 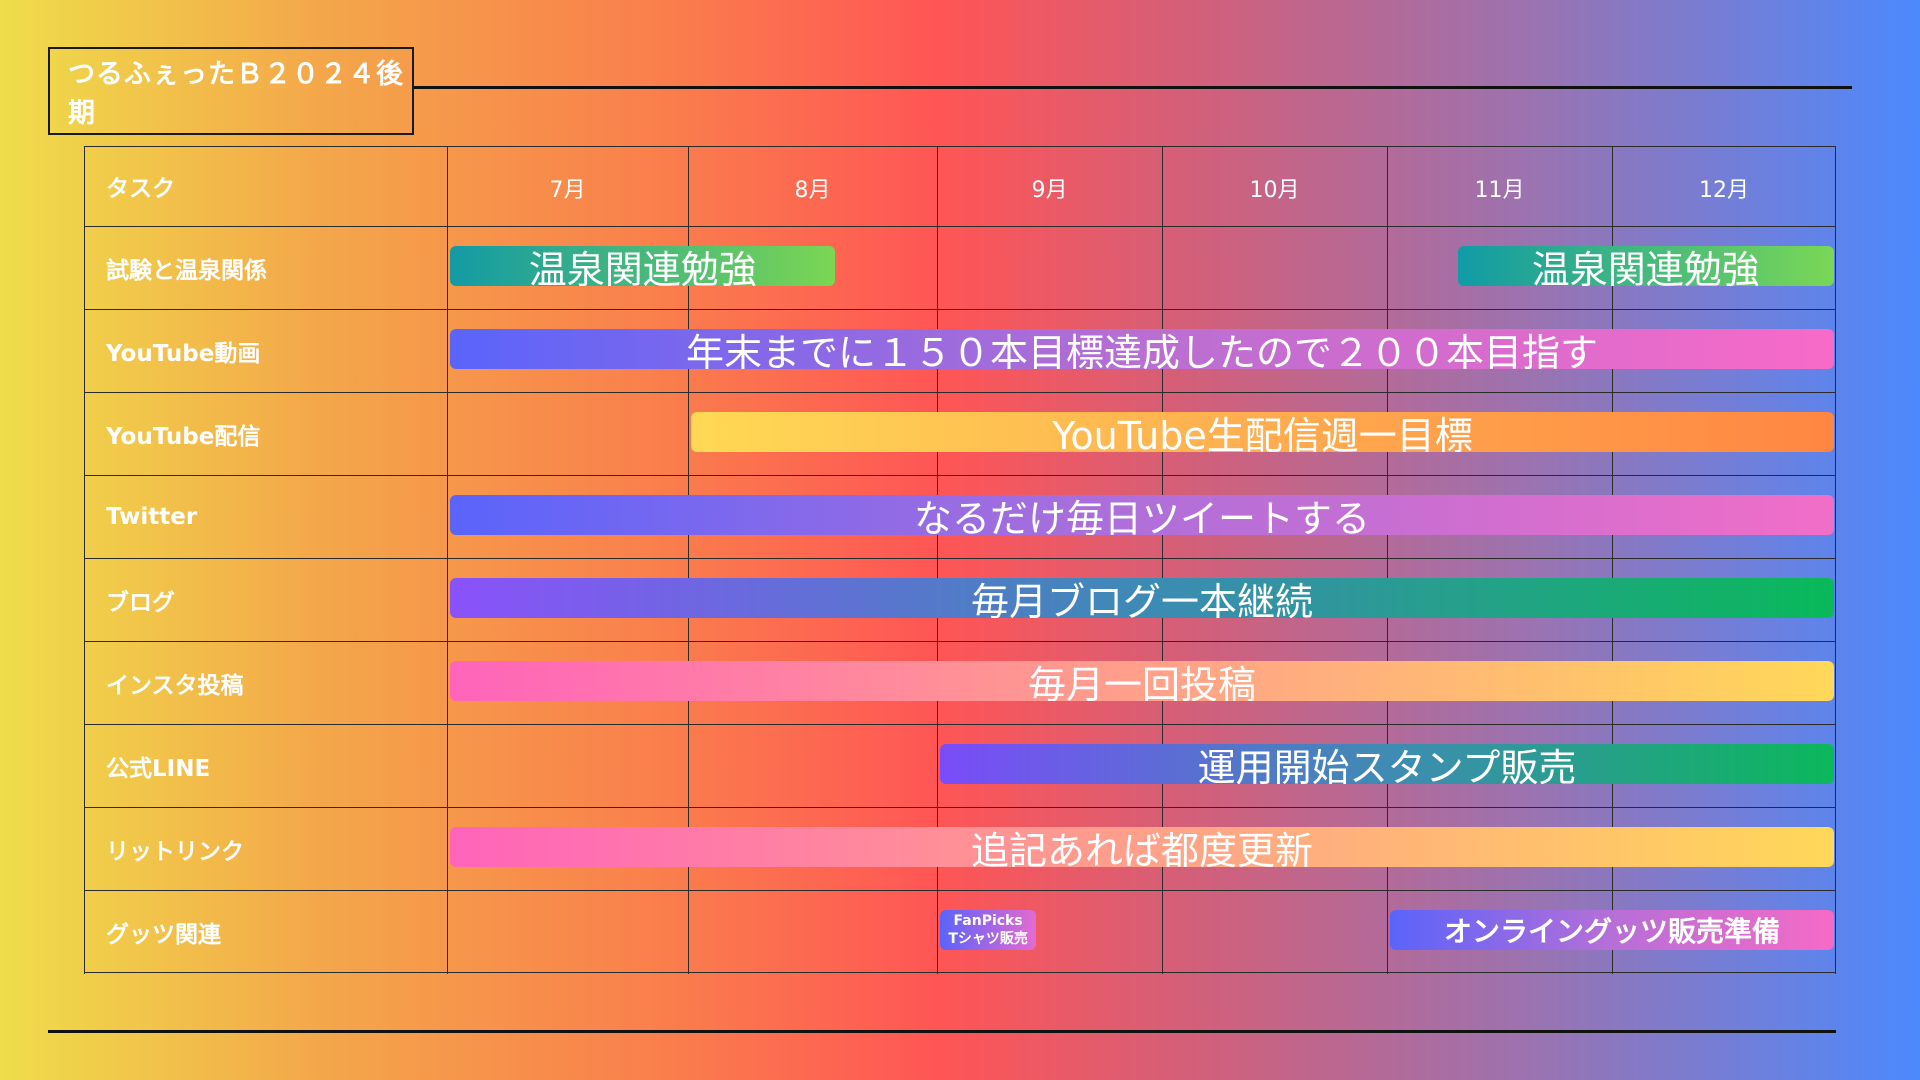 I want to click on task-bar-label: 運用開始スタンプ販売, so click(x=1387, y=765).